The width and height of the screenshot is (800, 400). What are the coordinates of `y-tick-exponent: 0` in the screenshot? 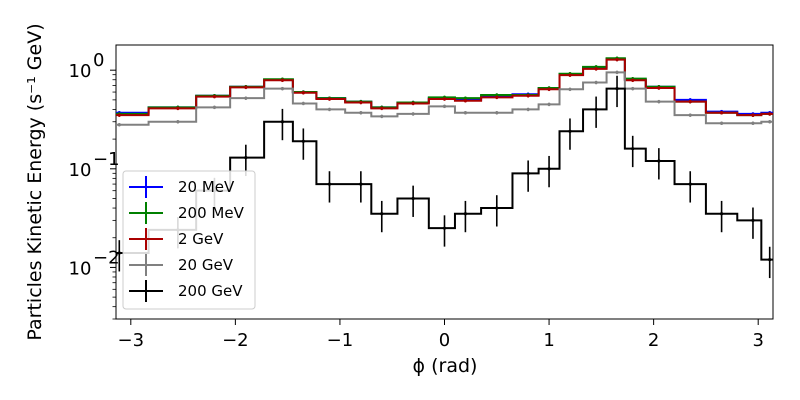 It's located at (98, 60).